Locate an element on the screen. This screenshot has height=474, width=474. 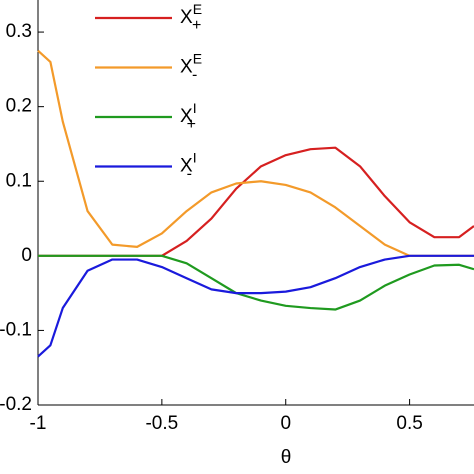
y-tick-label: 0.1 is located at coordinates (19, 180).